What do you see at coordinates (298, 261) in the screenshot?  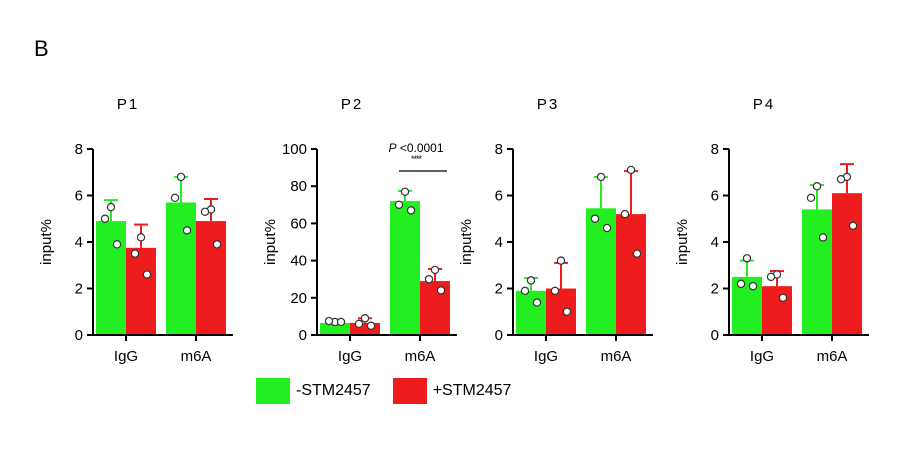 I see `y-tick-label: 40` at bounding box center [298, 261].